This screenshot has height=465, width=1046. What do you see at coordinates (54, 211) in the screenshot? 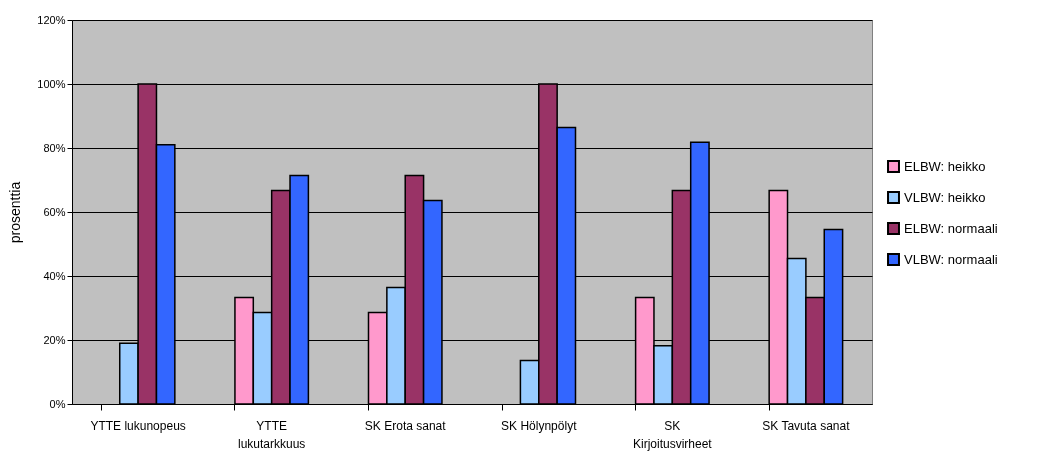
I see `y-tick-label: 60%` at bounding box center [54, 211].